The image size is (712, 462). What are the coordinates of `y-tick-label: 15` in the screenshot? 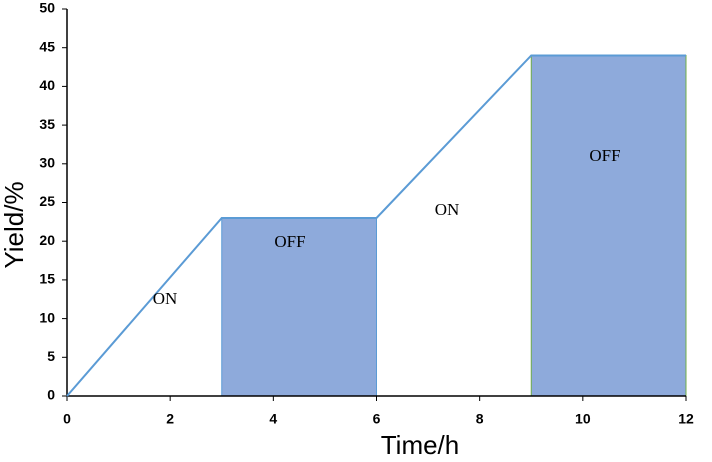 It's located at (47, 279).